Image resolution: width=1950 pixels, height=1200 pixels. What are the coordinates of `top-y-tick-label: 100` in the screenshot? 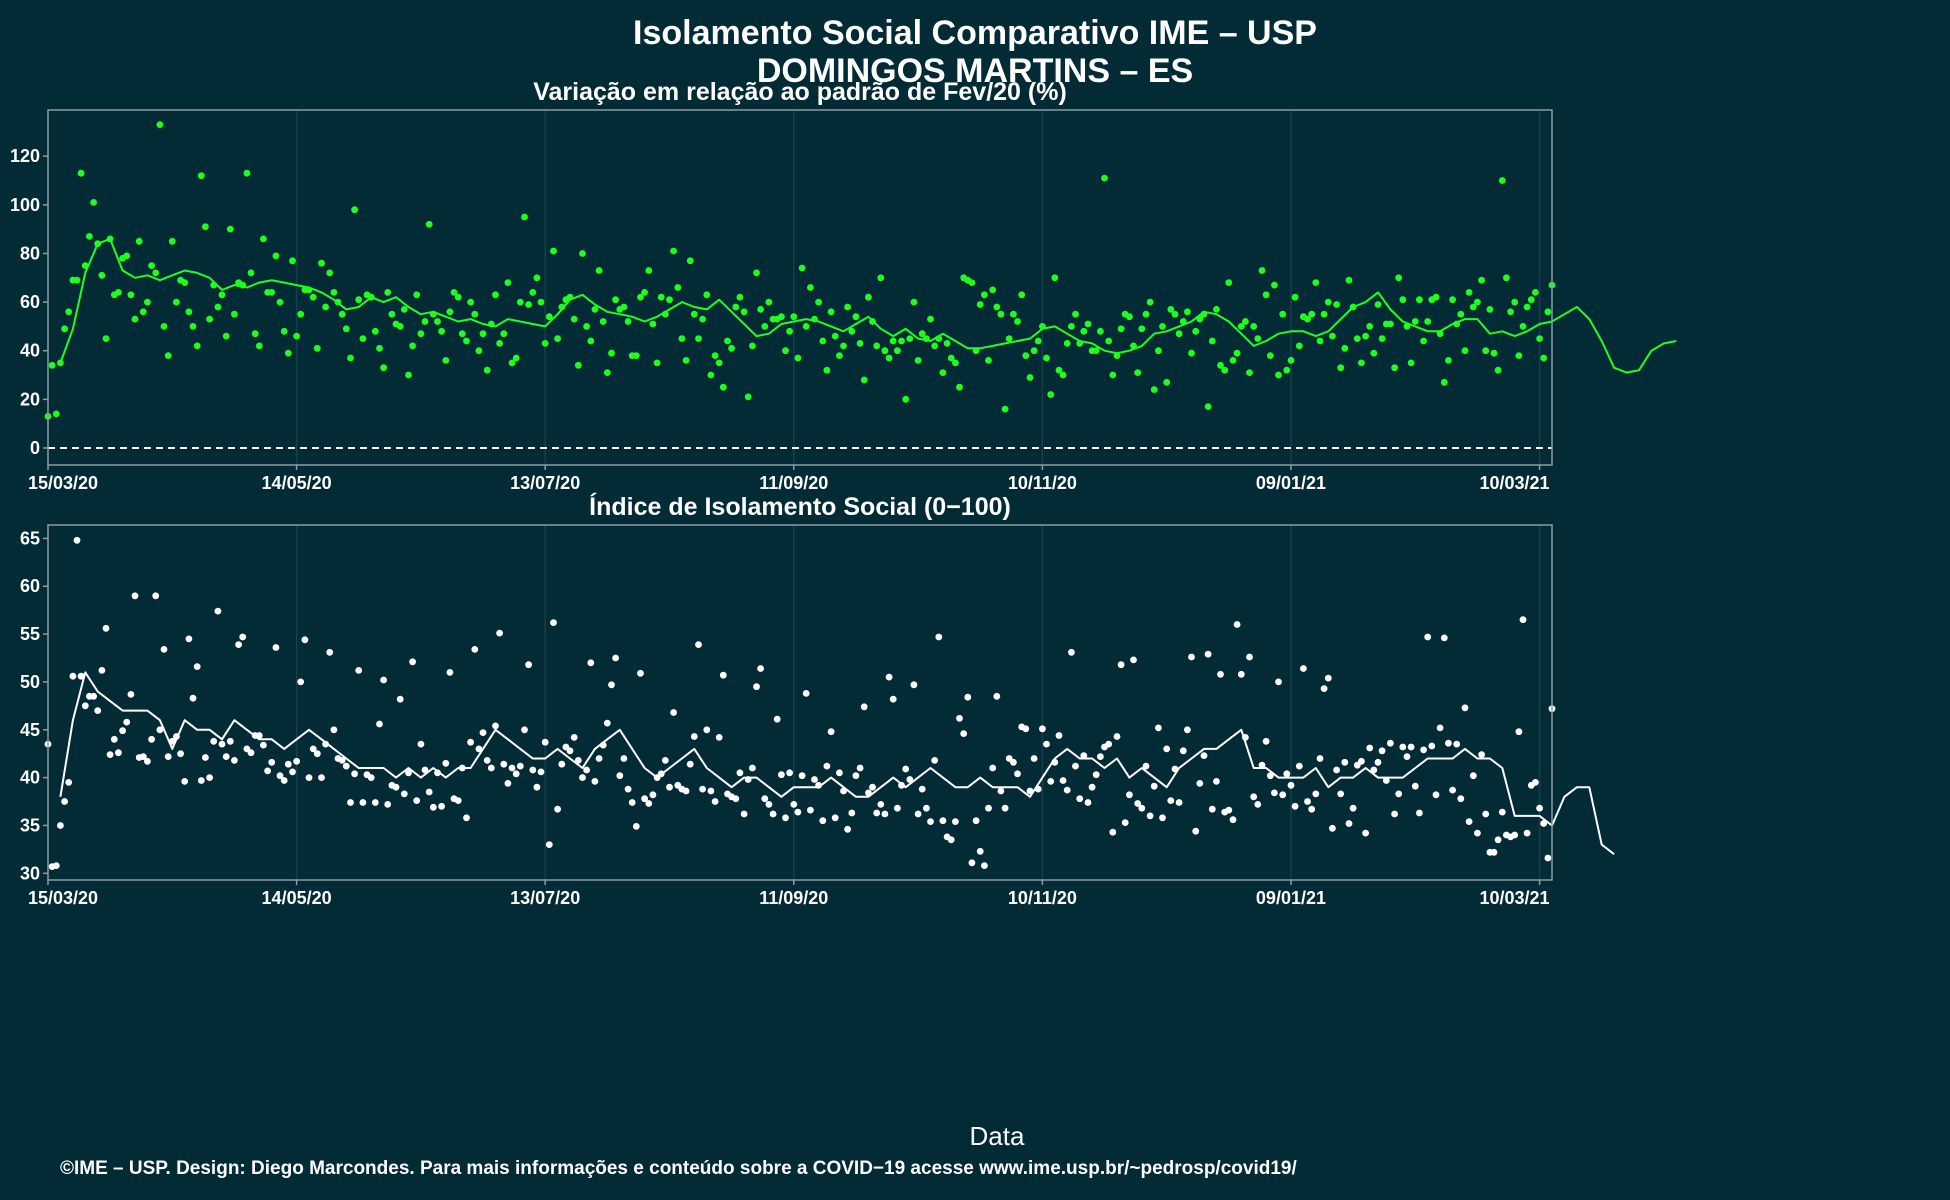 It's located at (25, 205).